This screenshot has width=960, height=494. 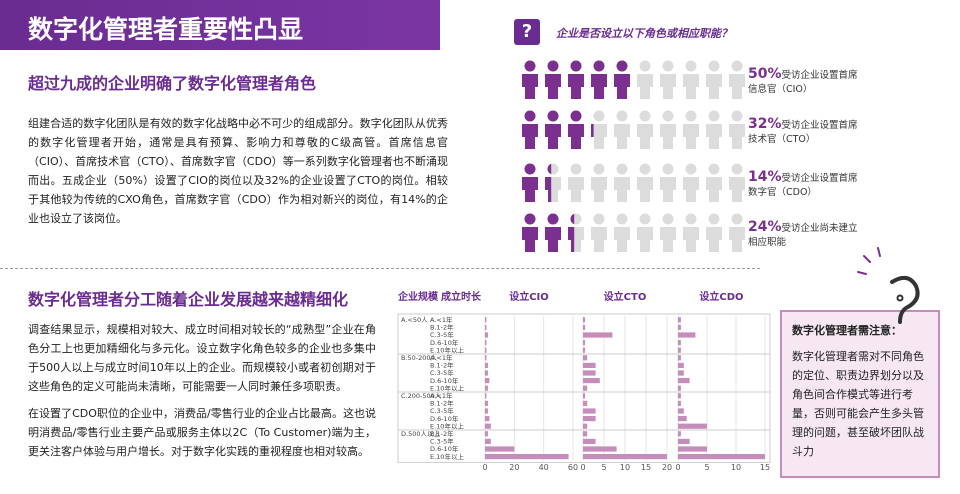 I want to click on x-tick-label: 10, so click(x=736, y=467).